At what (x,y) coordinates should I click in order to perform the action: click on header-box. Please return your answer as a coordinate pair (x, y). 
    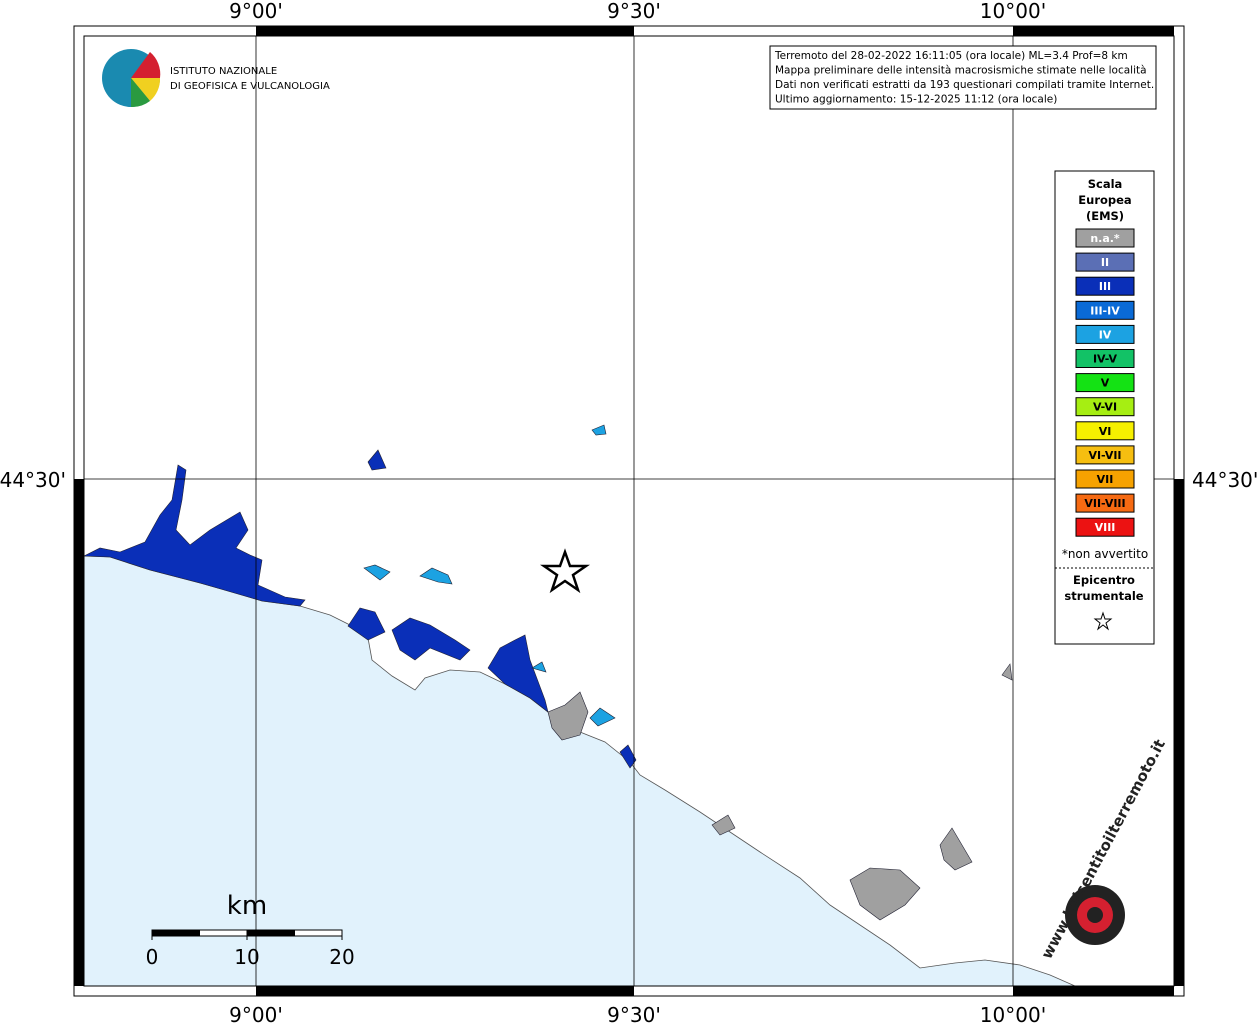
    Looking at the image, I should click on (963, 77).